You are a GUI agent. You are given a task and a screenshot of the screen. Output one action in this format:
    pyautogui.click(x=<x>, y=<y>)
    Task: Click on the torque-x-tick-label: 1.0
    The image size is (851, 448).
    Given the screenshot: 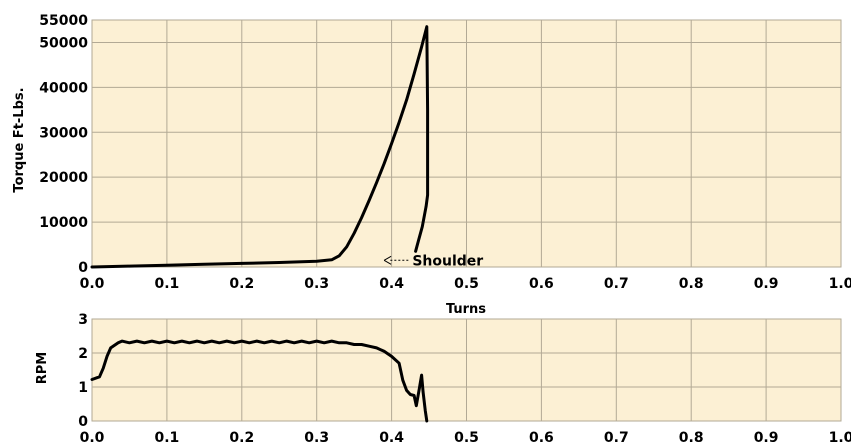 What is the action you would take?
    pyautogui.click(x=840, y=284)
    